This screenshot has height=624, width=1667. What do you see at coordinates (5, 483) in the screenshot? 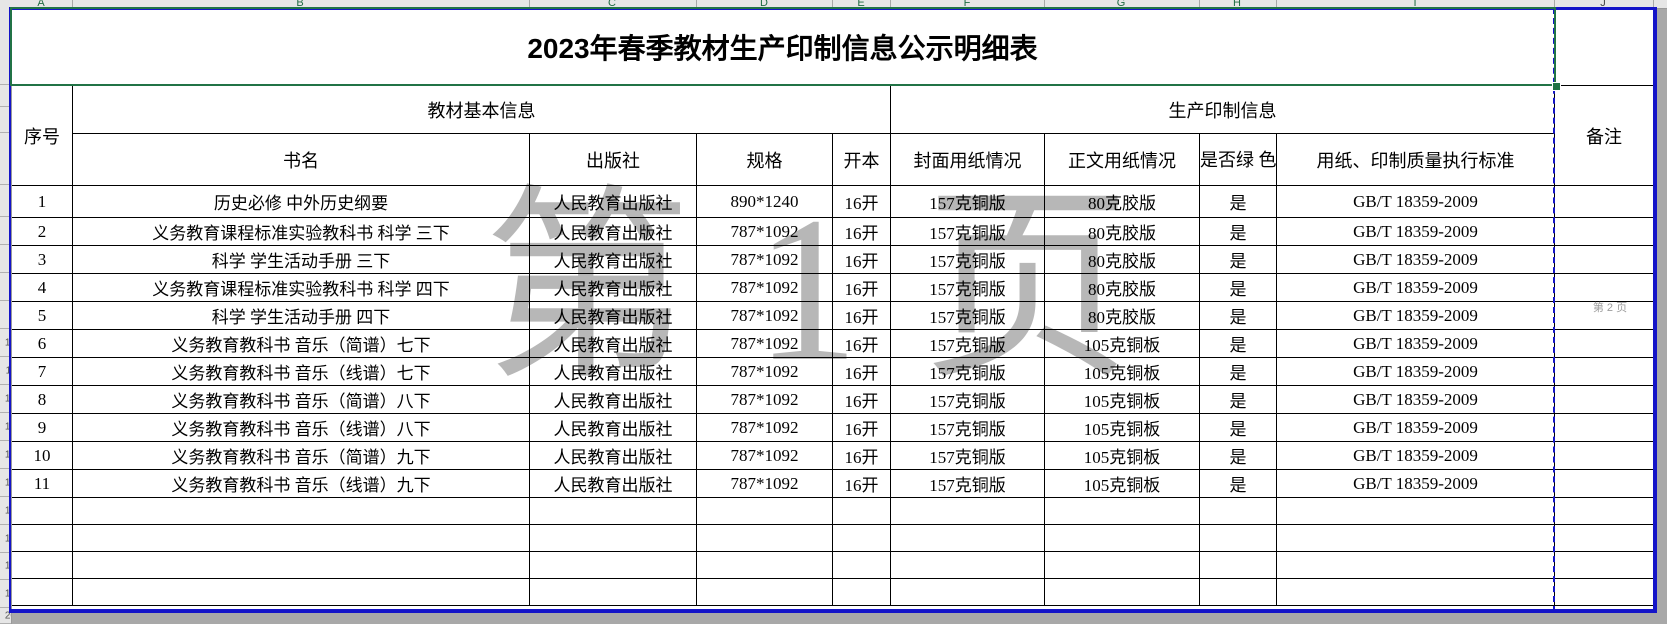
I see `row-header-15: 15` at bounding box center [5, 483].